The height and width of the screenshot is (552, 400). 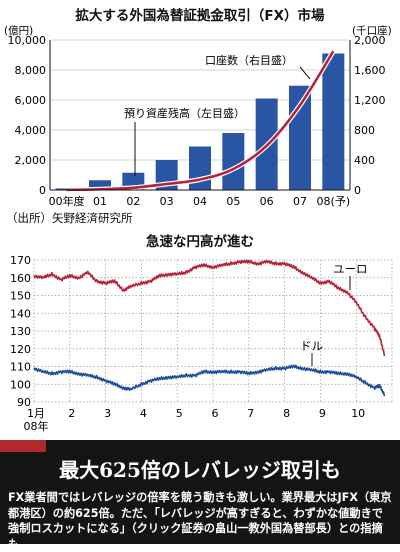 I want to click on x-tick-label: 9, so click(x=322, y=413).